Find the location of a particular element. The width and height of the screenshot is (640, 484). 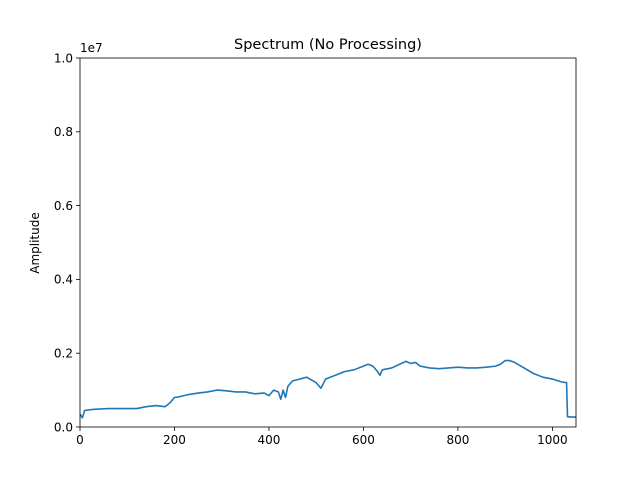

x-tick-label: 800 is located at coordinates (457, 440).